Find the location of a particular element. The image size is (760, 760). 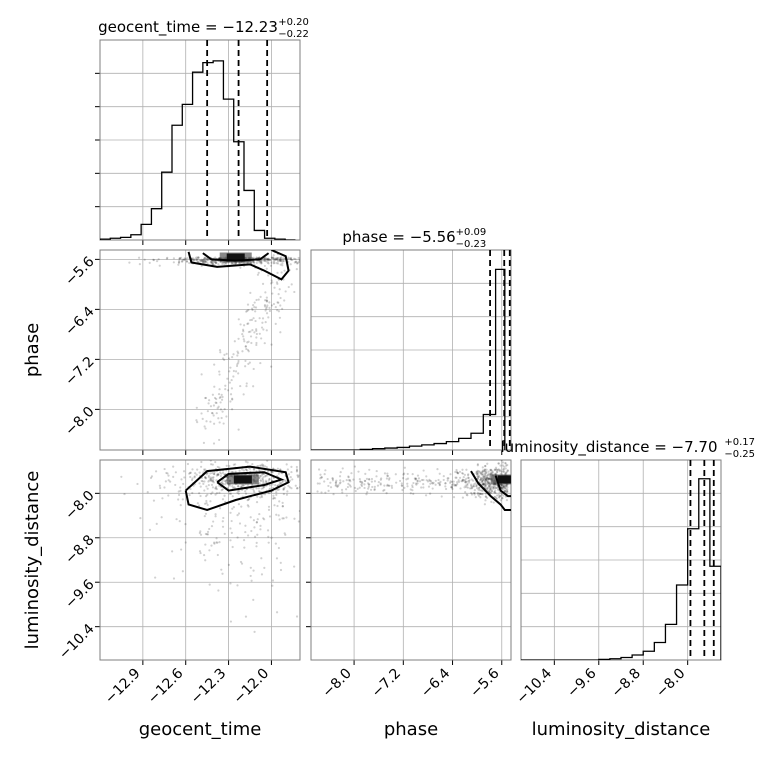

panel-geocent_time-luminosity_distance: −12.9 −12.6 −12.3 −12.0 −10.4 −9.6 −8.8 −8.0 is located at coordinates (178, 583).